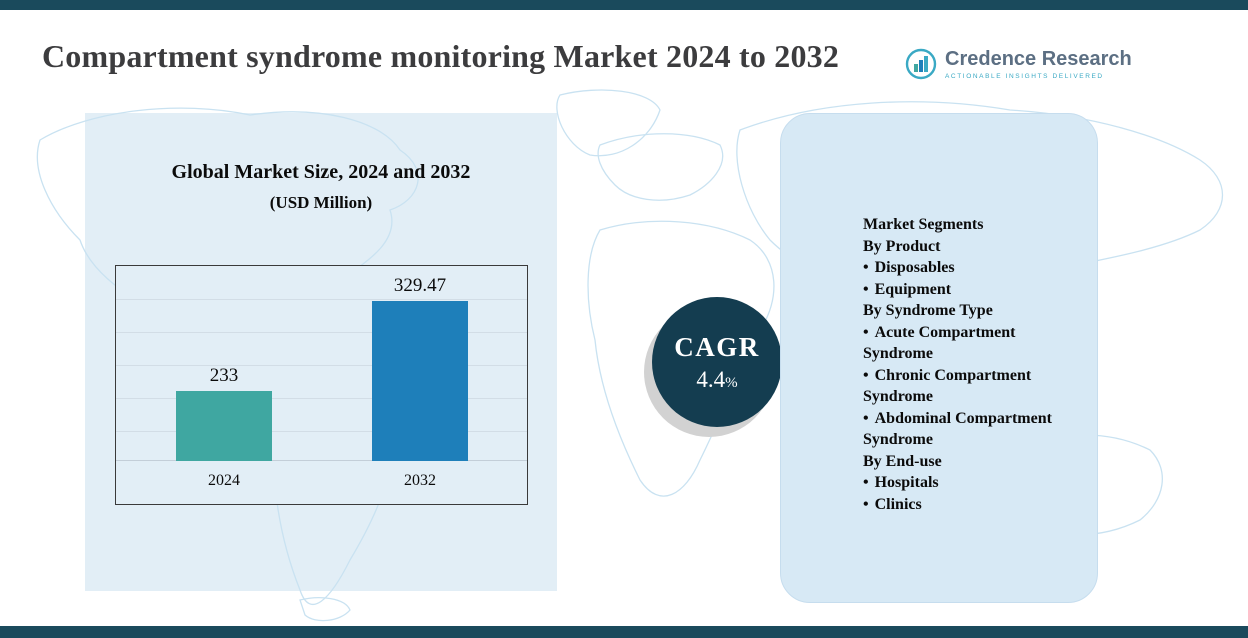 Image resolution: width=1248 pixels, height=638 pixels. I want to click on segments-heading: Market Segments, so click(923, 224).